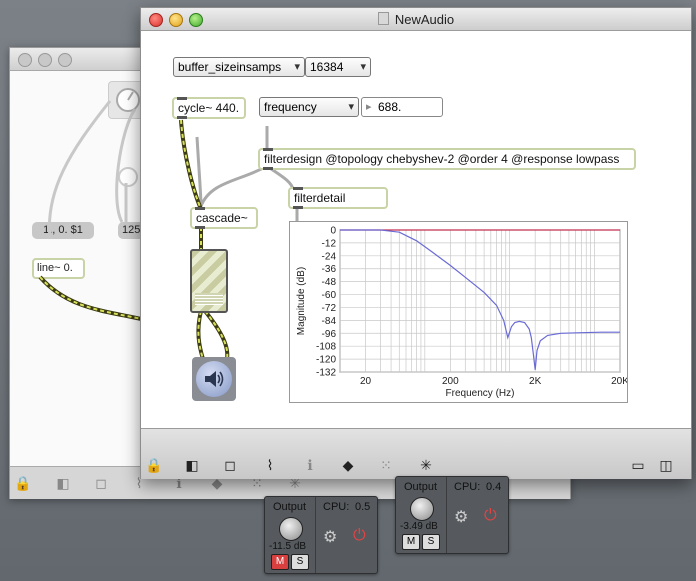 The height and width of the screenshot is (581, 696). I want to click on y-tick-label: -84, so click(329, 321).